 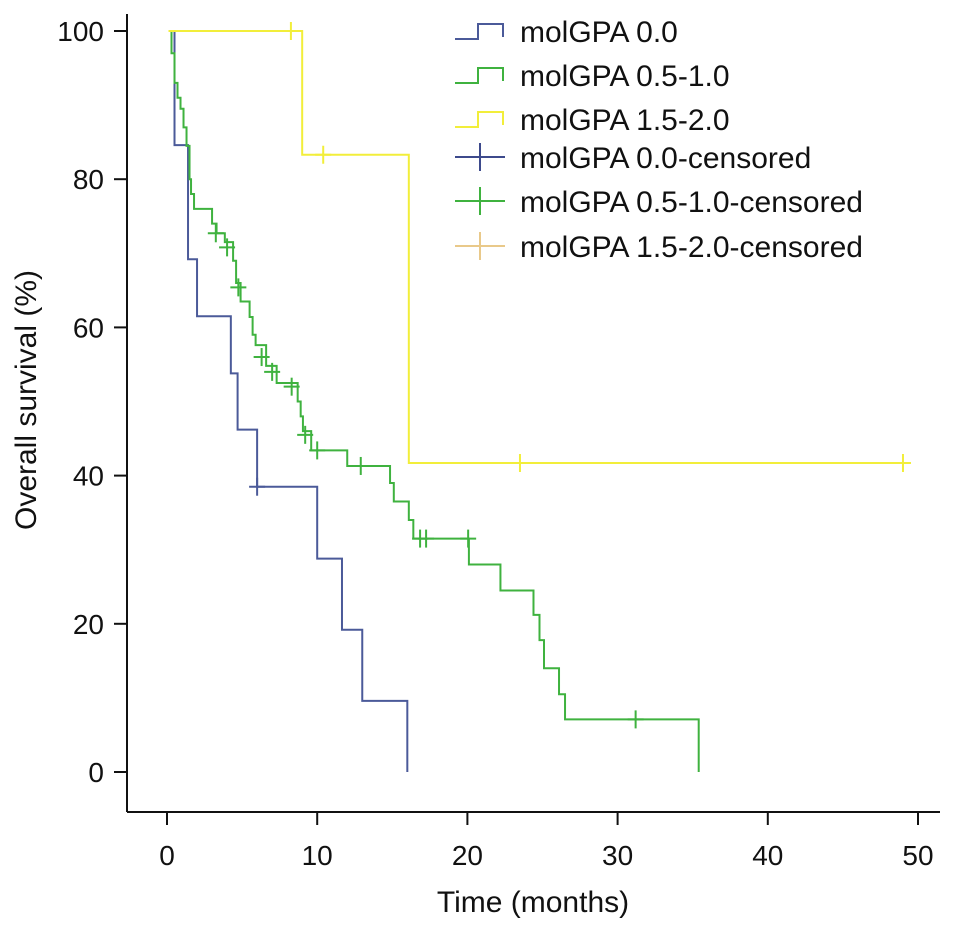 What do you see at coordinates (617, 855) in the screenshot?
I see `x-tick-label: 30` at bounding box center [617, 855].